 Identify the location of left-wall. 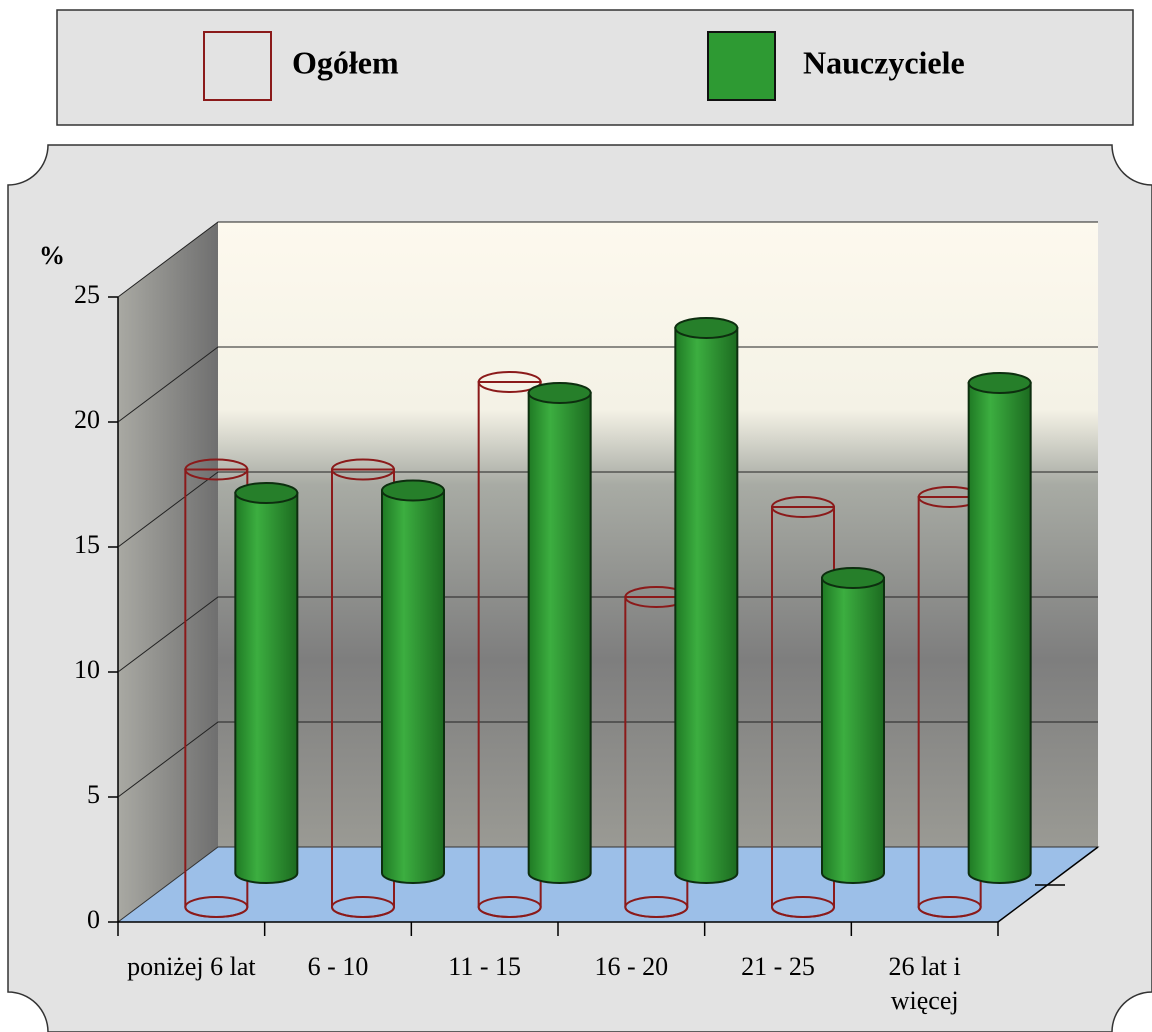
(168, 572).